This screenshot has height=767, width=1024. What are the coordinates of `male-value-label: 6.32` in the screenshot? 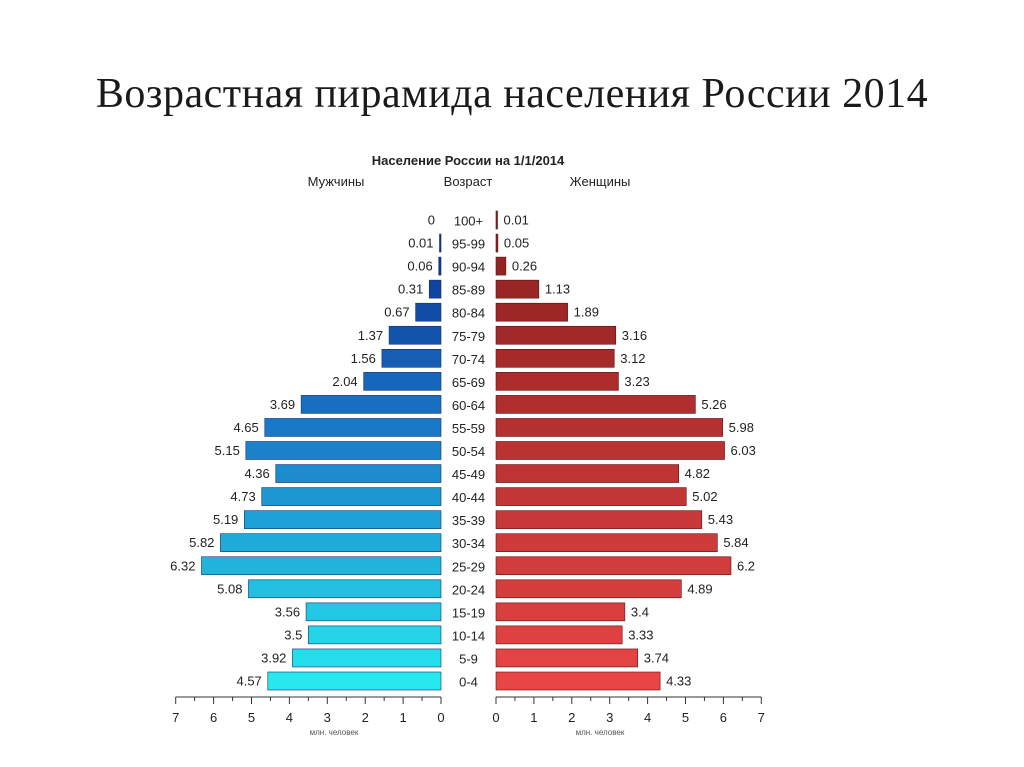 It's located at (182, 565).